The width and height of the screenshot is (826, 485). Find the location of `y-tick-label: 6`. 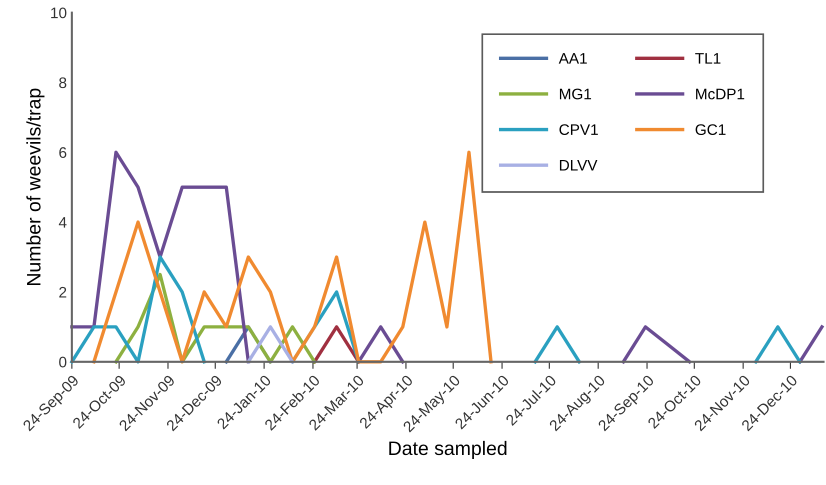

y-tick-label: 6 is located at coordinates (62, 152).